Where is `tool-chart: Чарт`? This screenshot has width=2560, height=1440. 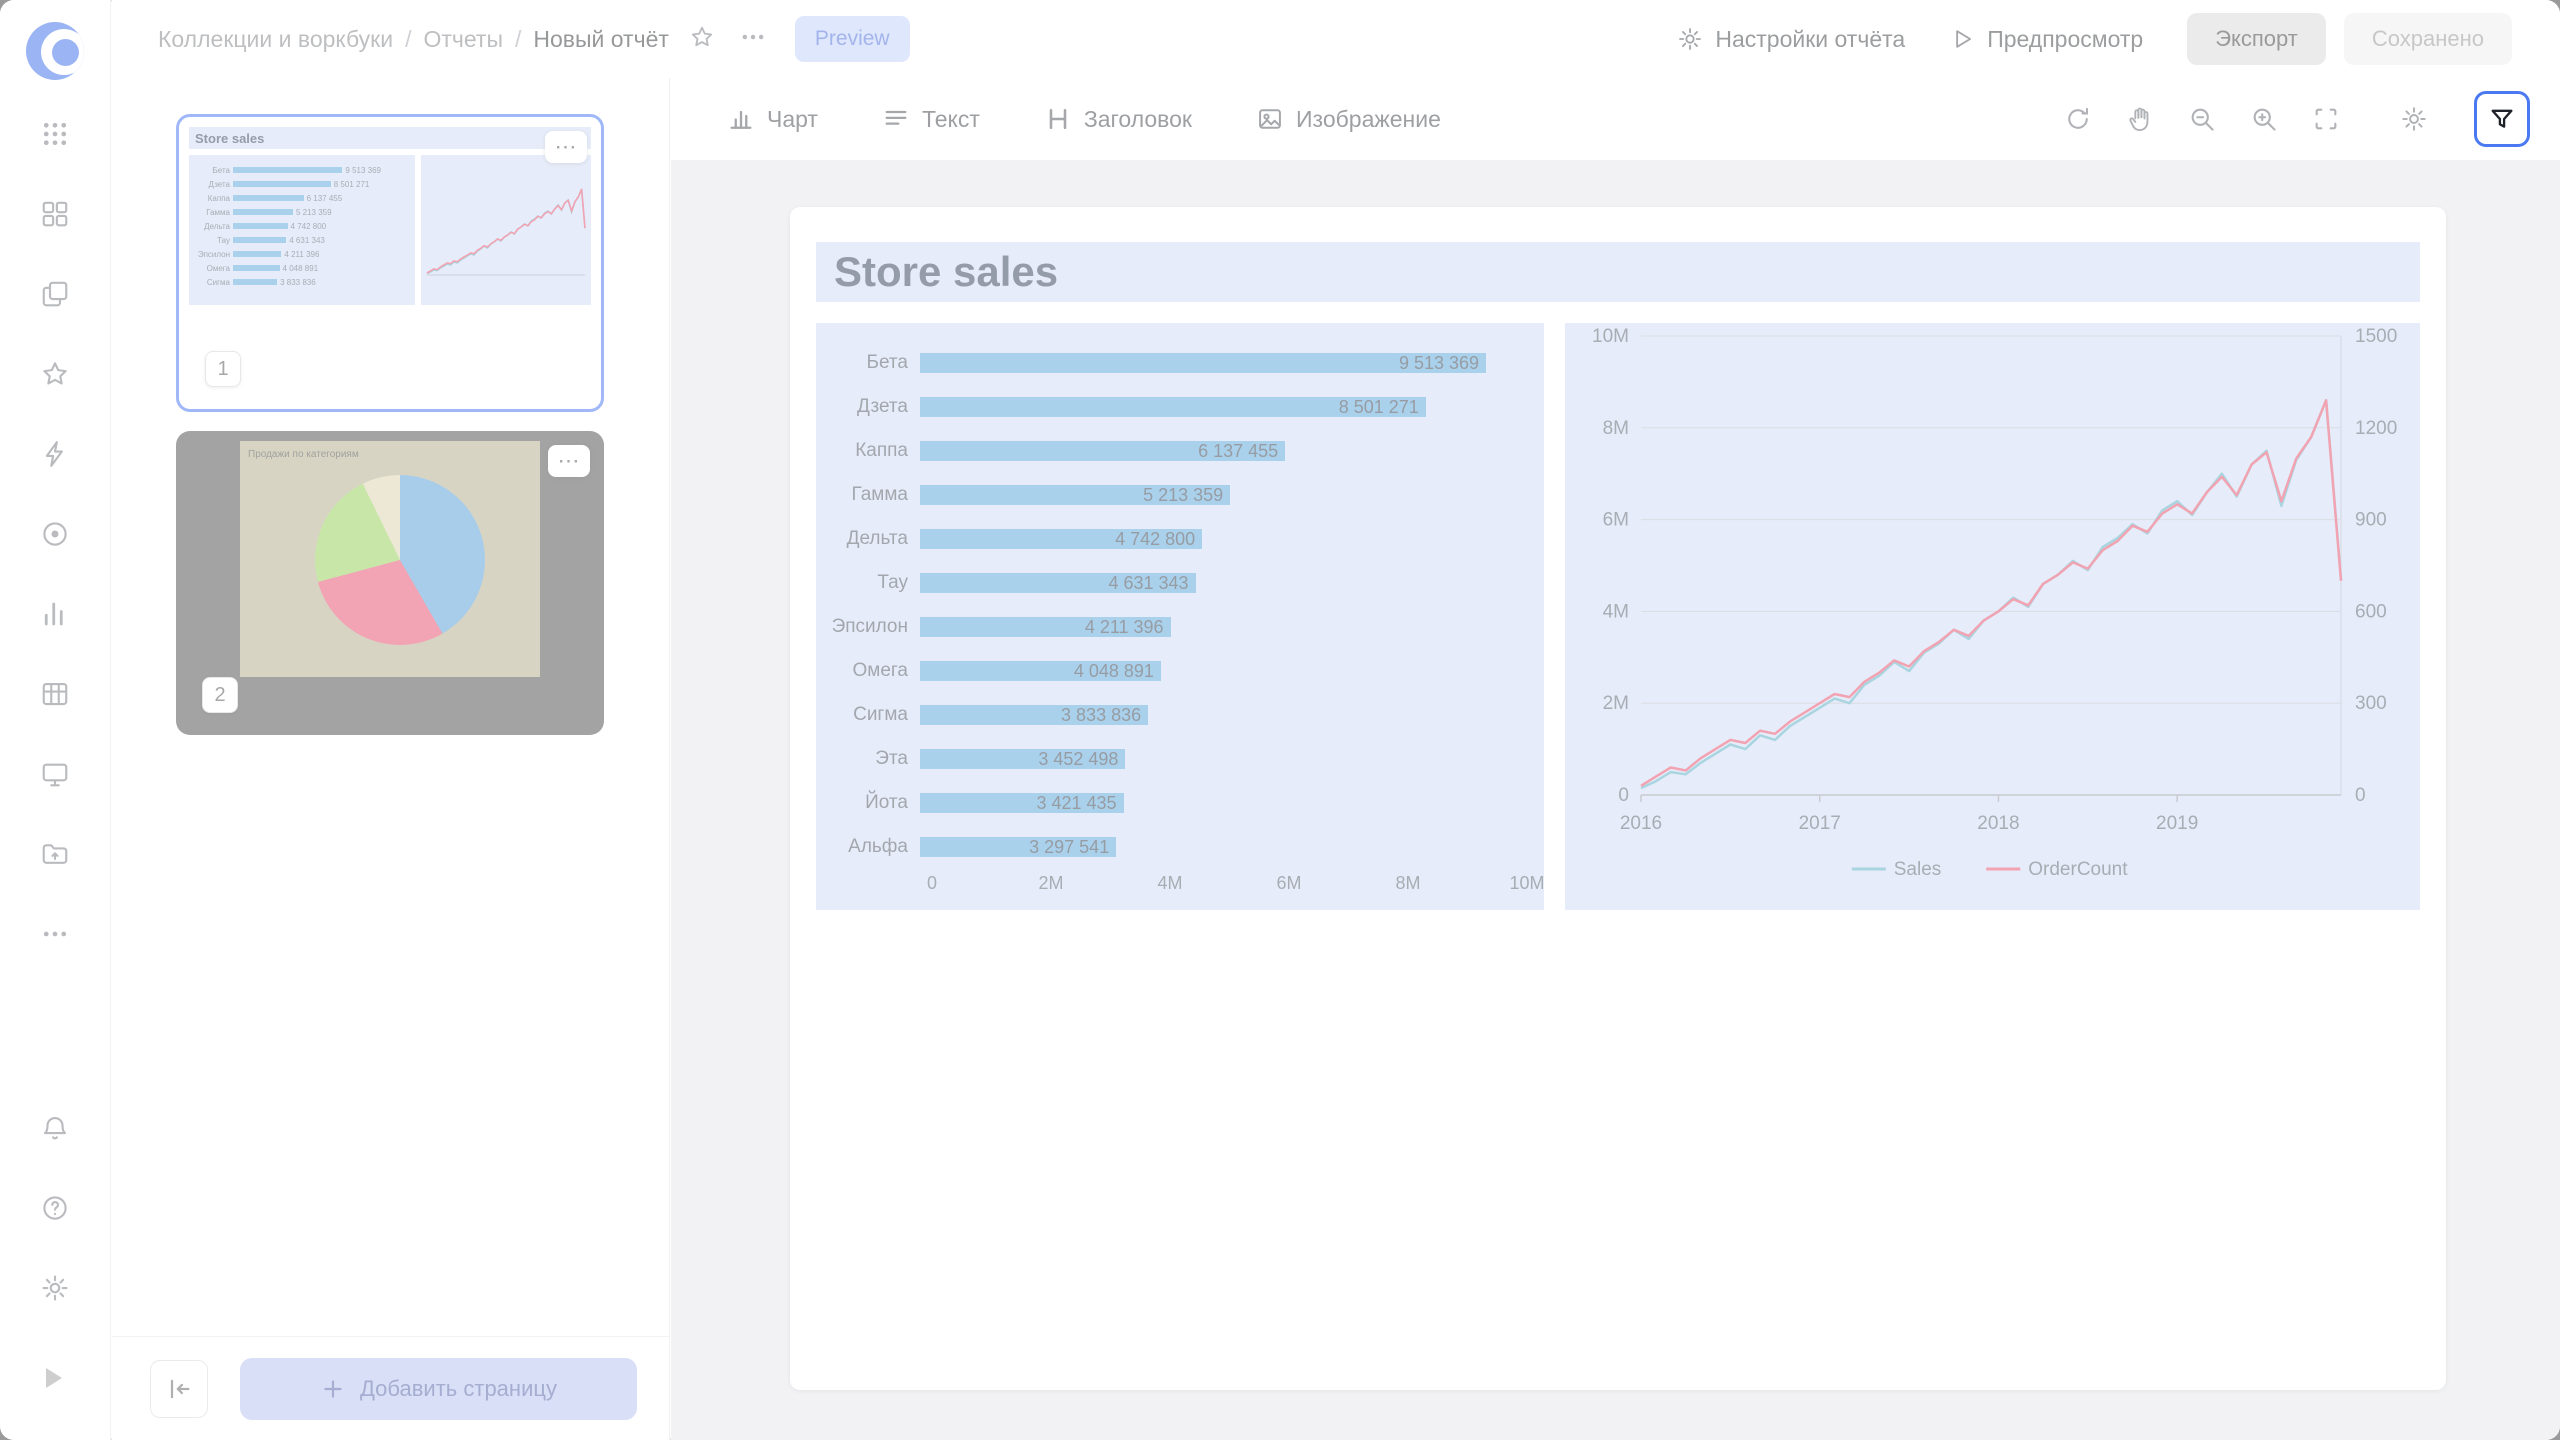 tool-chart: Чарт is located at coordinates (772, 119).